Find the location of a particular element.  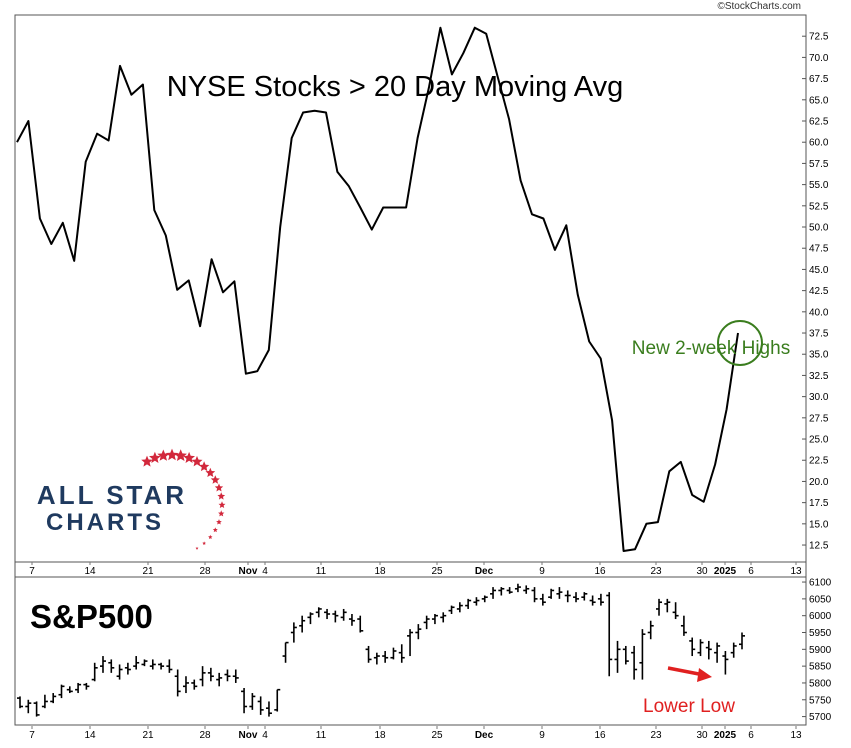

top-y-tick-label: 27.5 is located at coordinates (819, 418).